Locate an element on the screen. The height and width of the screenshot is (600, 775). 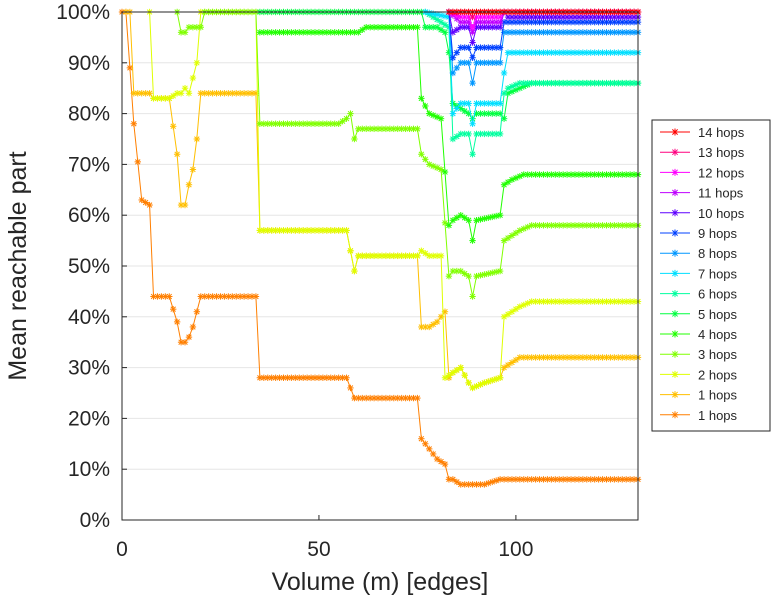
y-tick-label: 0% is located at coordinates (95, 520).